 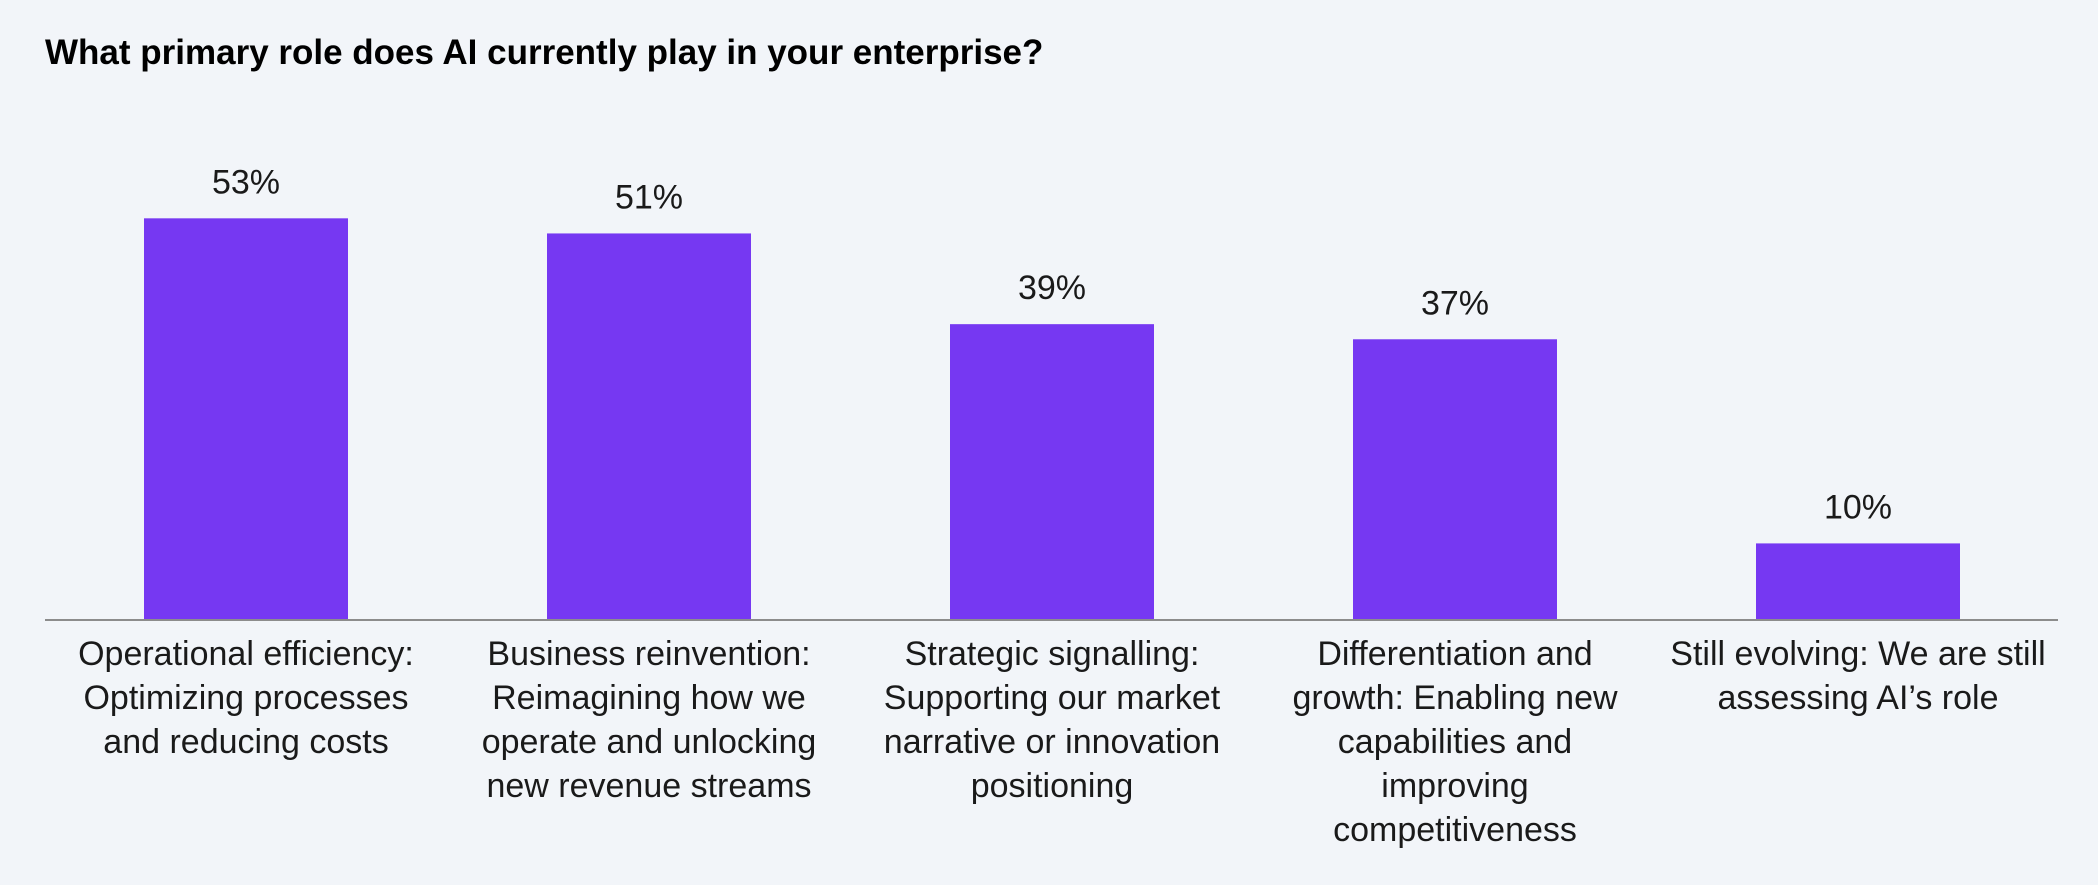 What do you see at coordinates (1455, 830) in the screenshot?
I see `category-label-line: competitiveness` at bounding box center [1455, 830].